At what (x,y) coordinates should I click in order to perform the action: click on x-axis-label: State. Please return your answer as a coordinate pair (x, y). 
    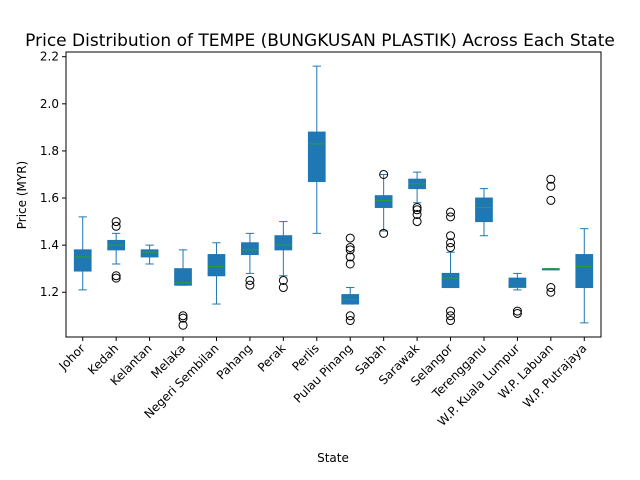
    Looking at the image, I should click on (333, 458).